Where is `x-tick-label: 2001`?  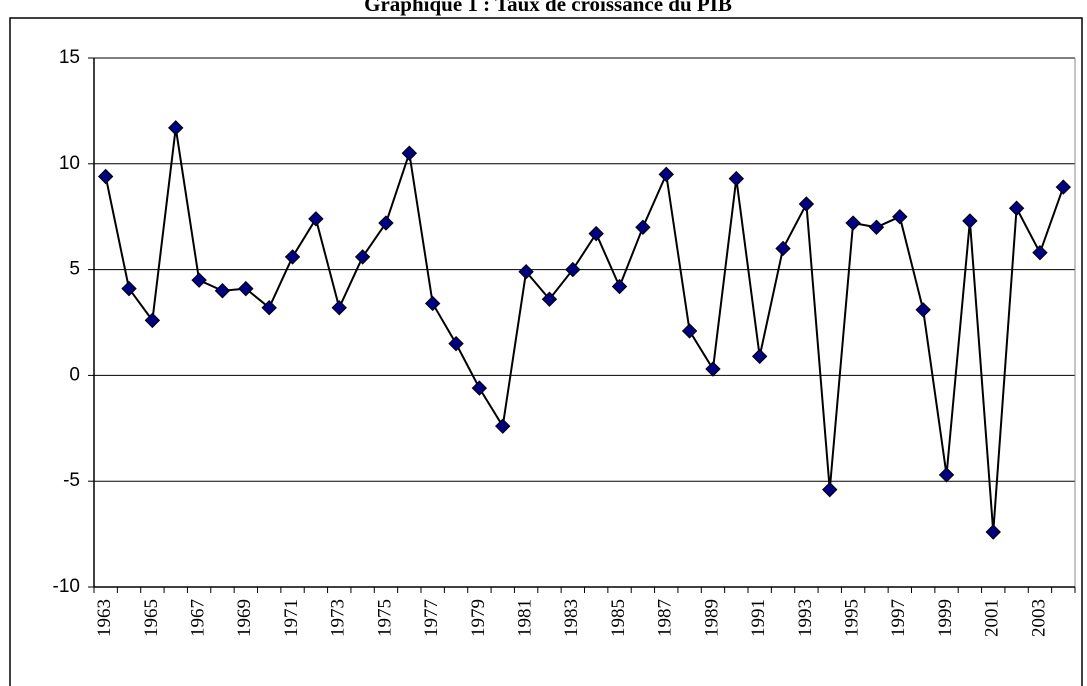
x-tick-label: 2001 is located at coordinates (992, 618).